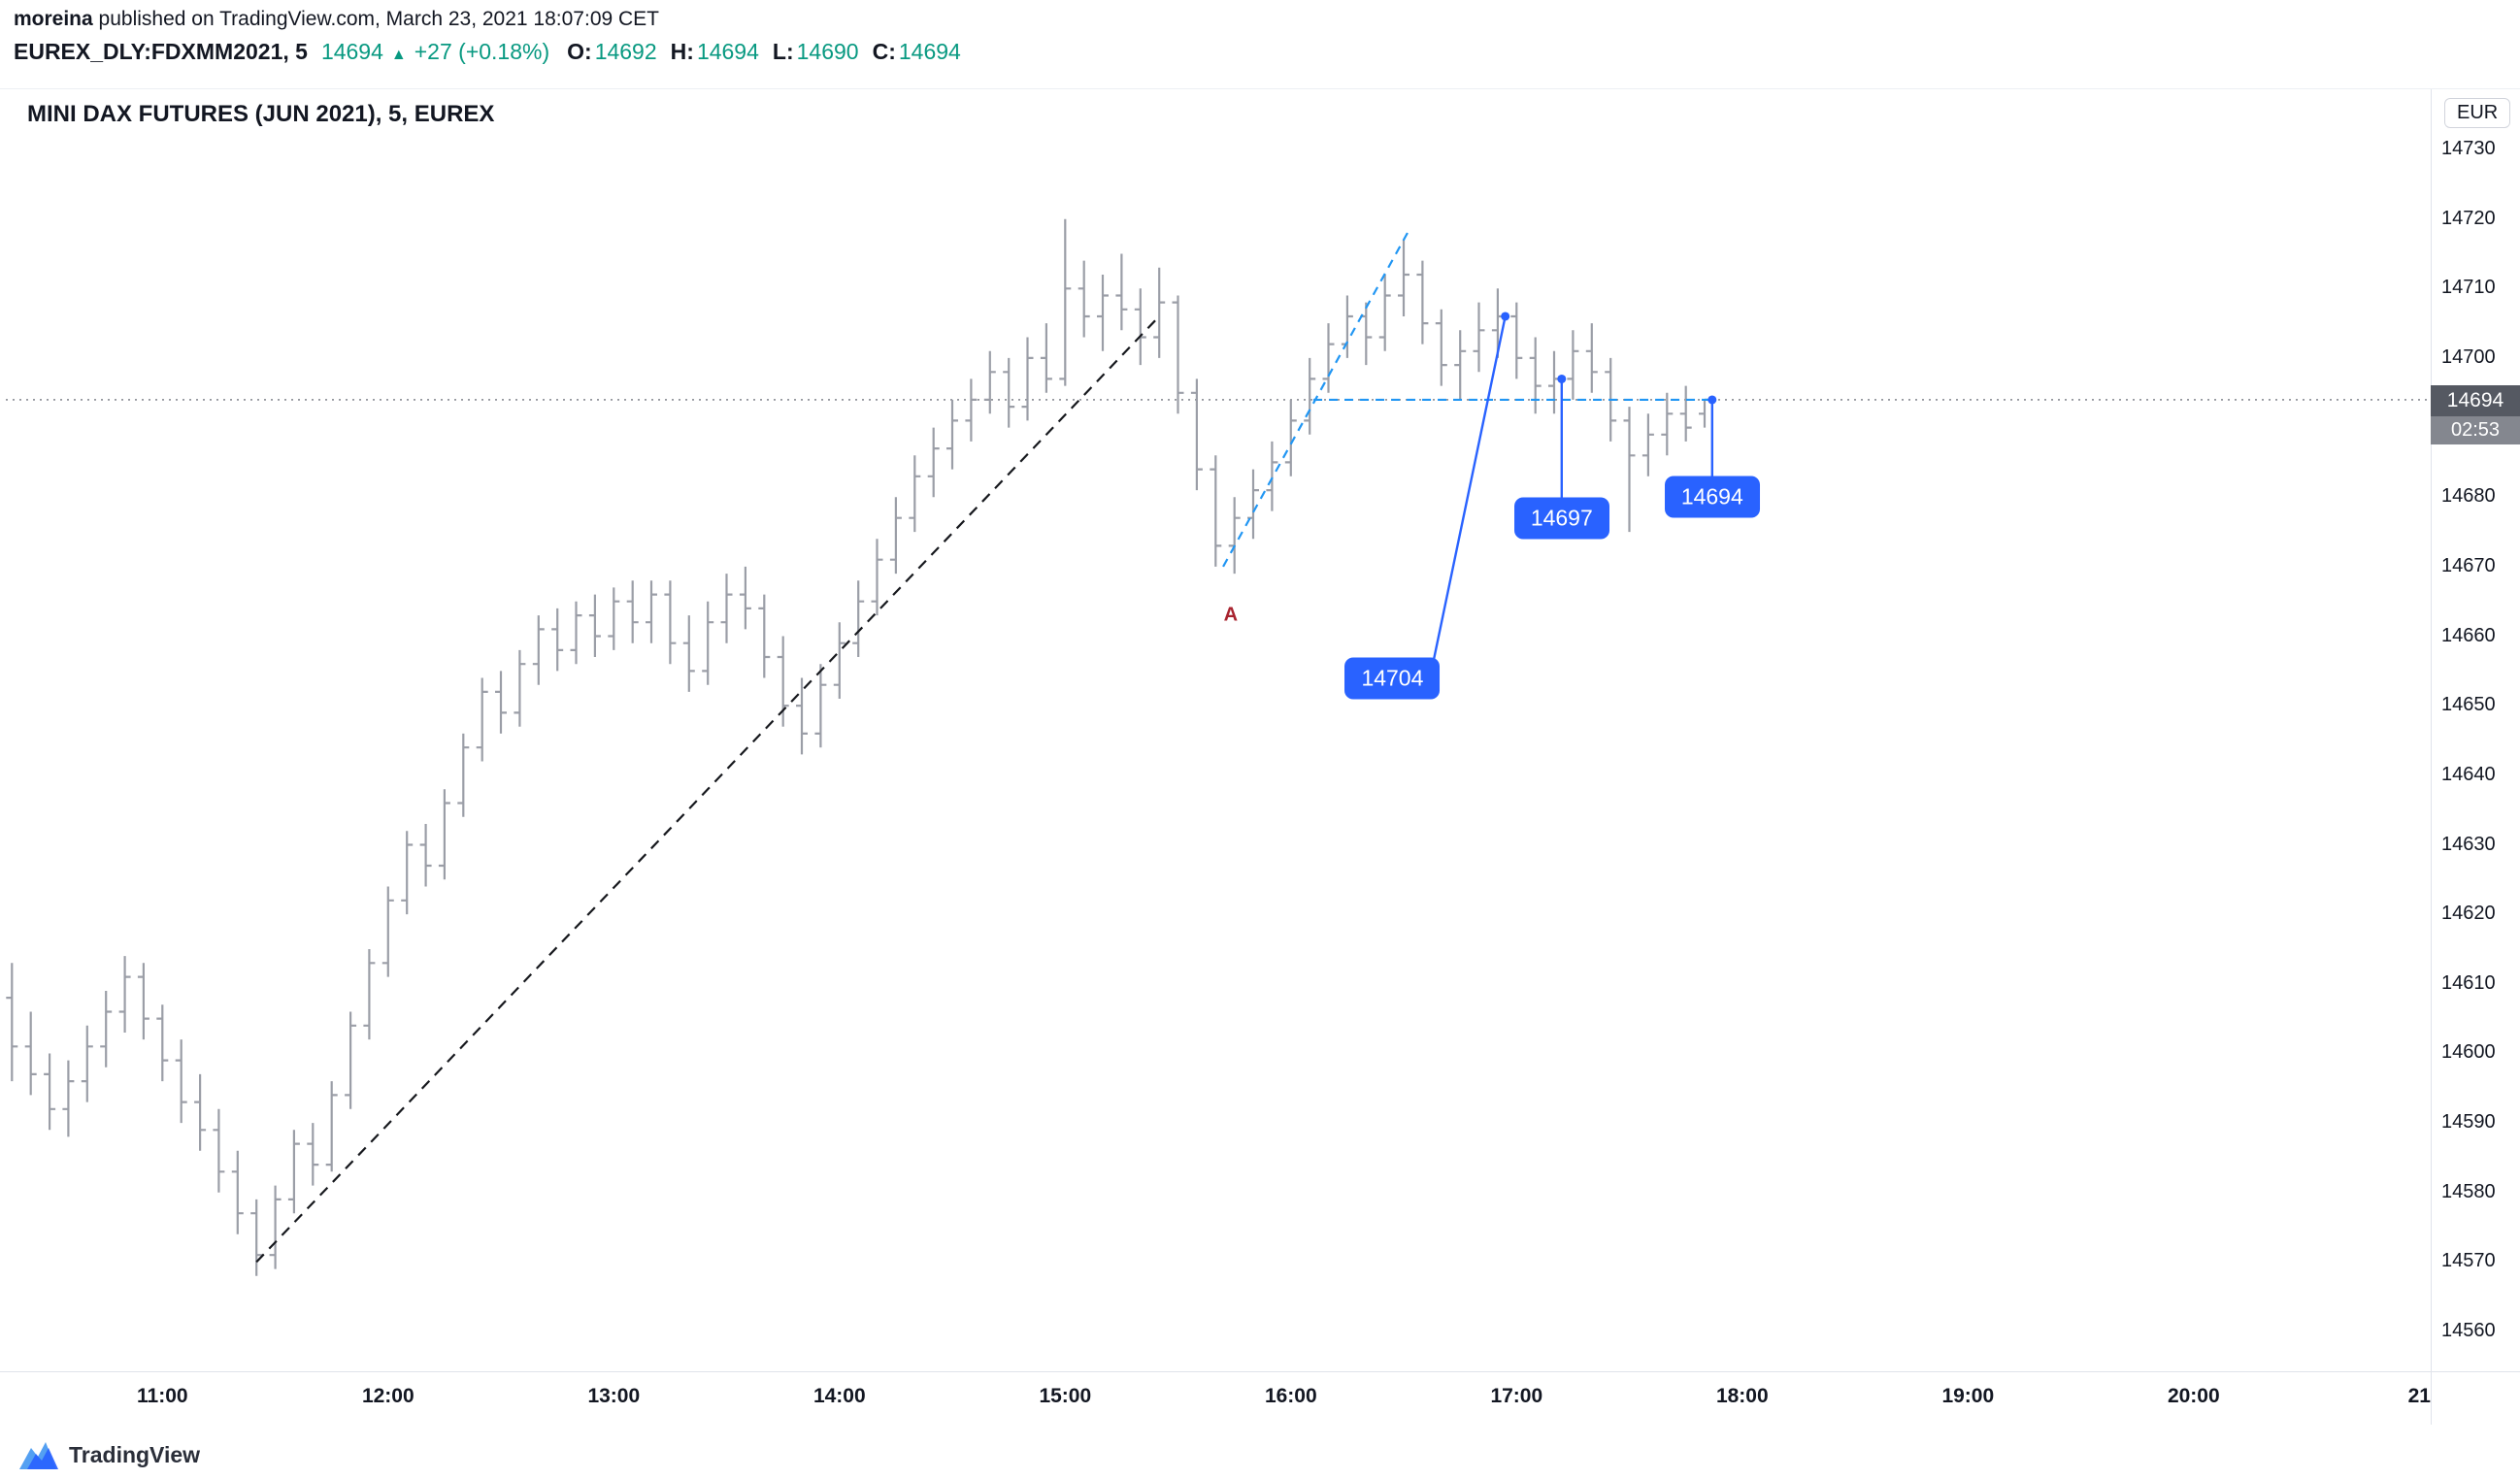 The width and height of the screenshot is (2520, 1479). I want to click on price-axis-label: 14620, so click(2468, 914).